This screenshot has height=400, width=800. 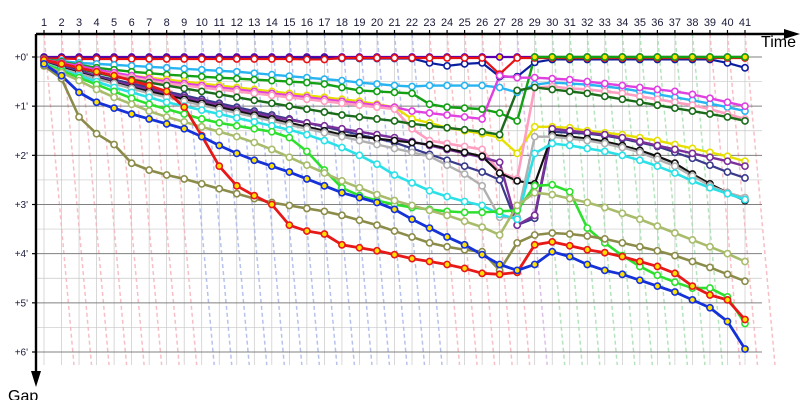 I want to click on x-tick-label: 41, so click(x=745, y=23).